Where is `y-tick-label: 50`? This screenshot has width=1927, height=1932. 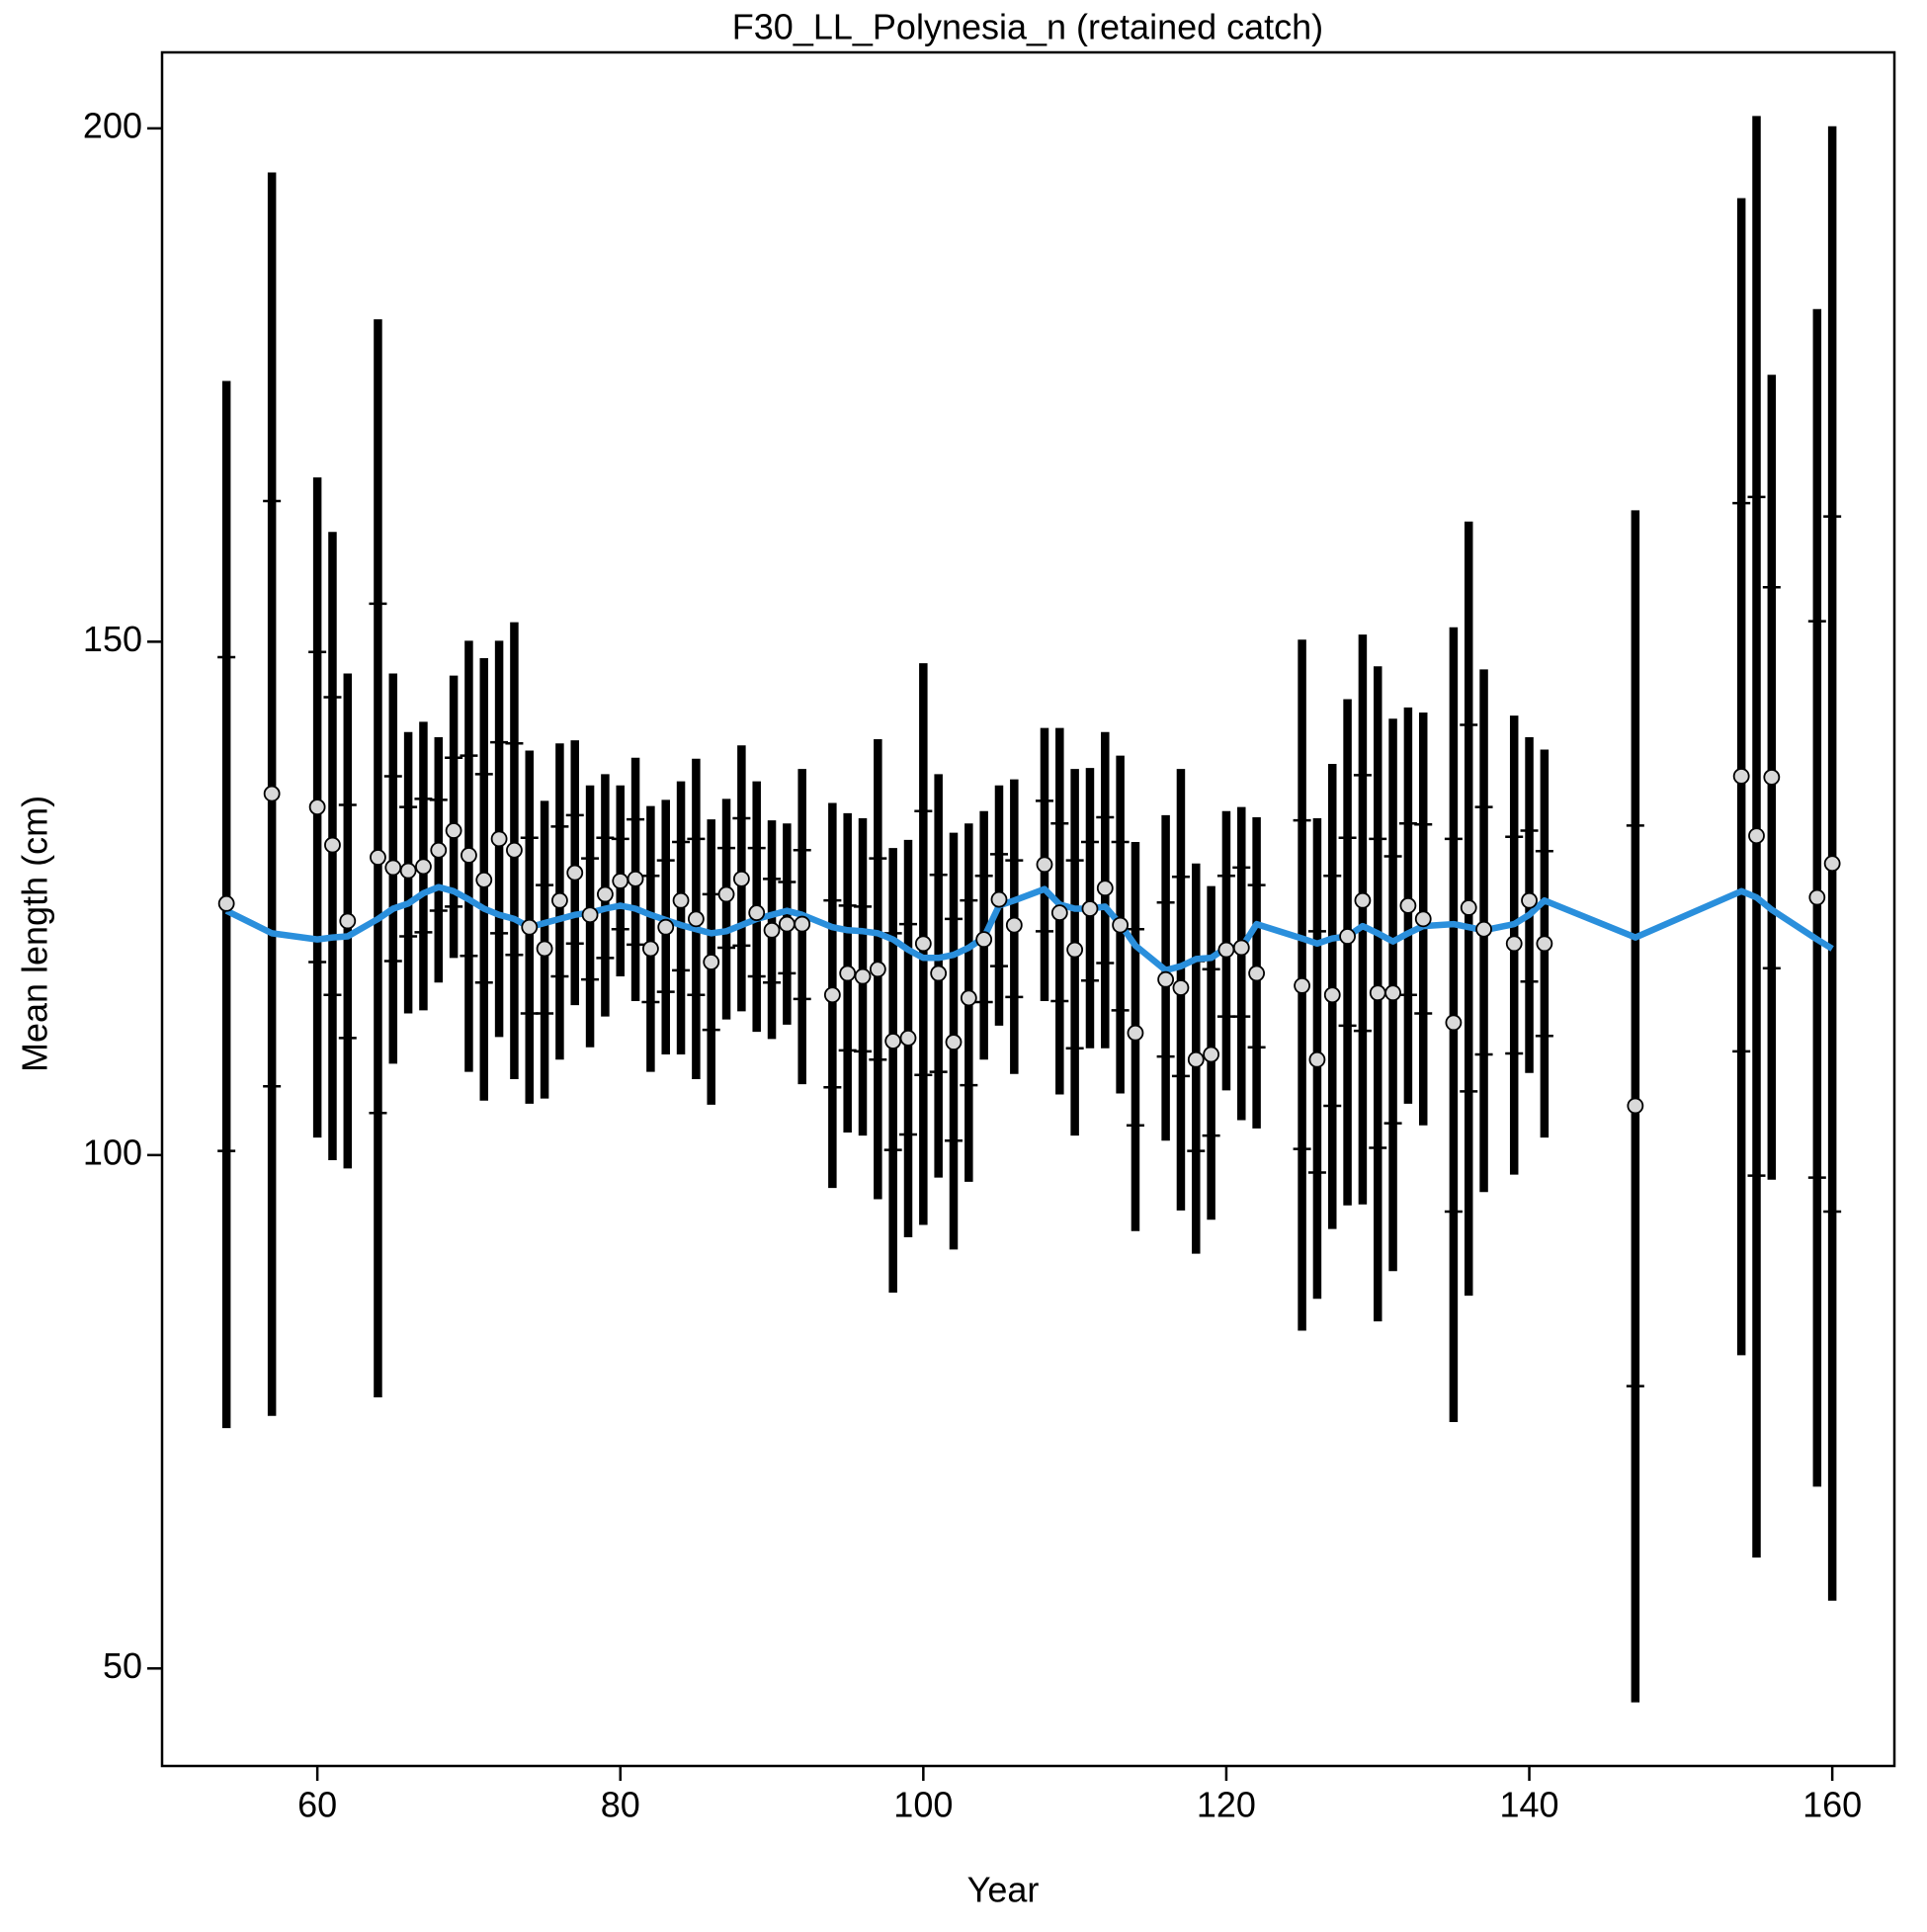
y-tick-label: 50 is located at coordinates (122, 1665).